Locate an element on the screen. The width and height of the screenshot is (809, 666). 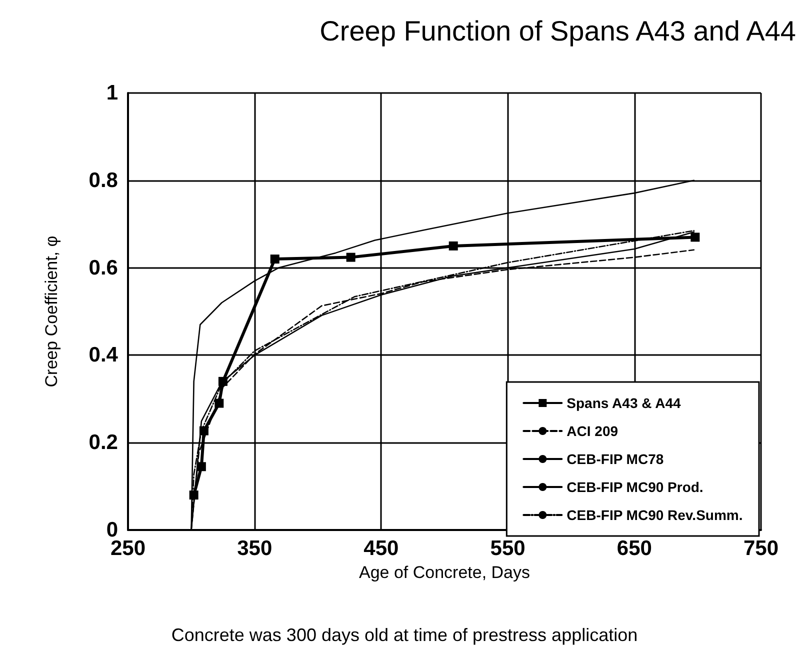
legend-label: CEB-FIP MC78 is located at coordinates (615, 459).